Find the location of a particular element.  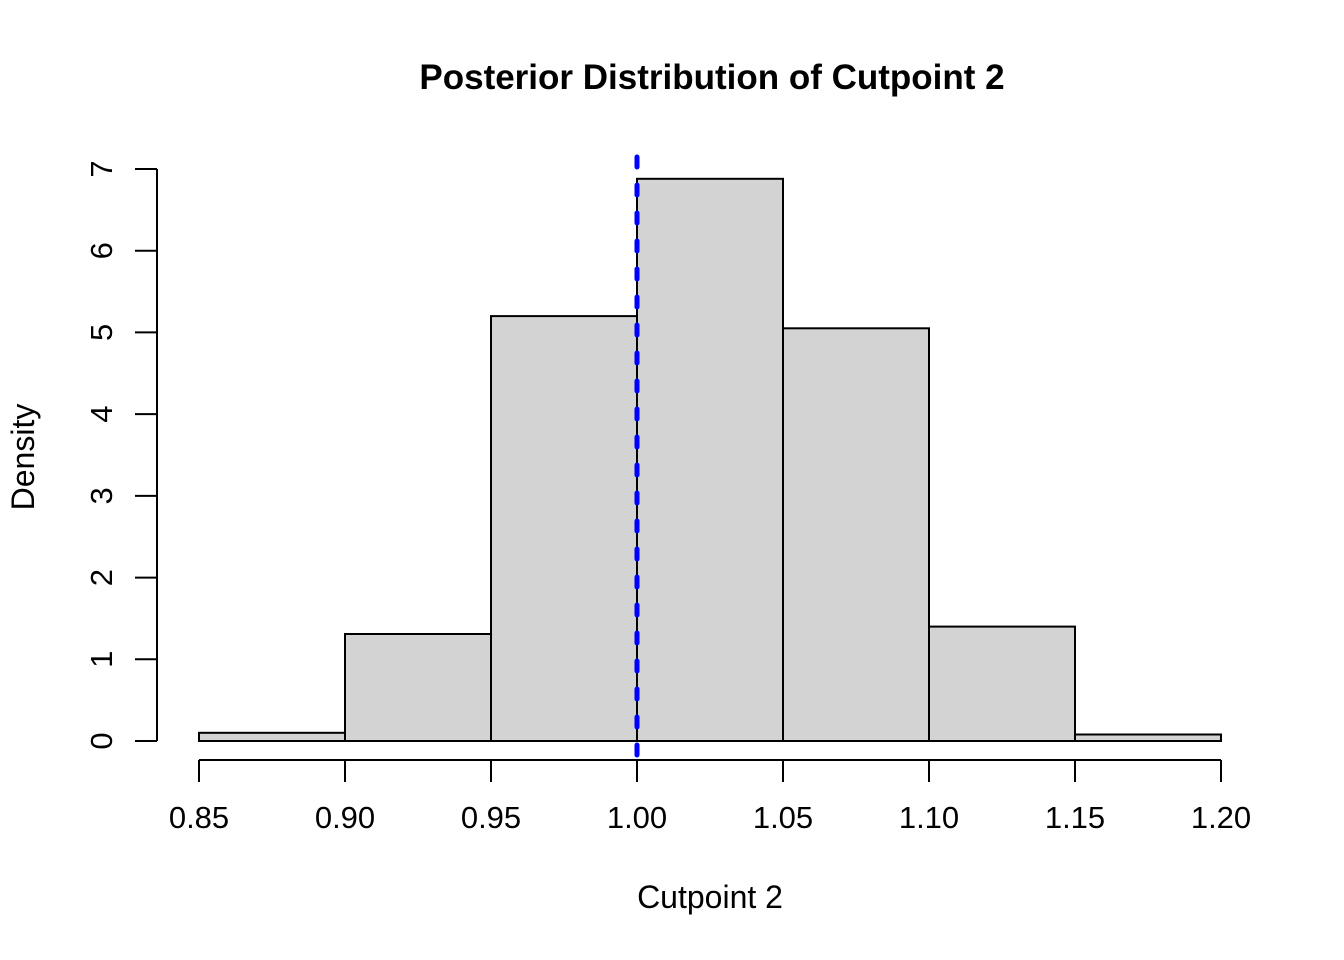

y-axis-label: Density is located at coordinates (23, 457).